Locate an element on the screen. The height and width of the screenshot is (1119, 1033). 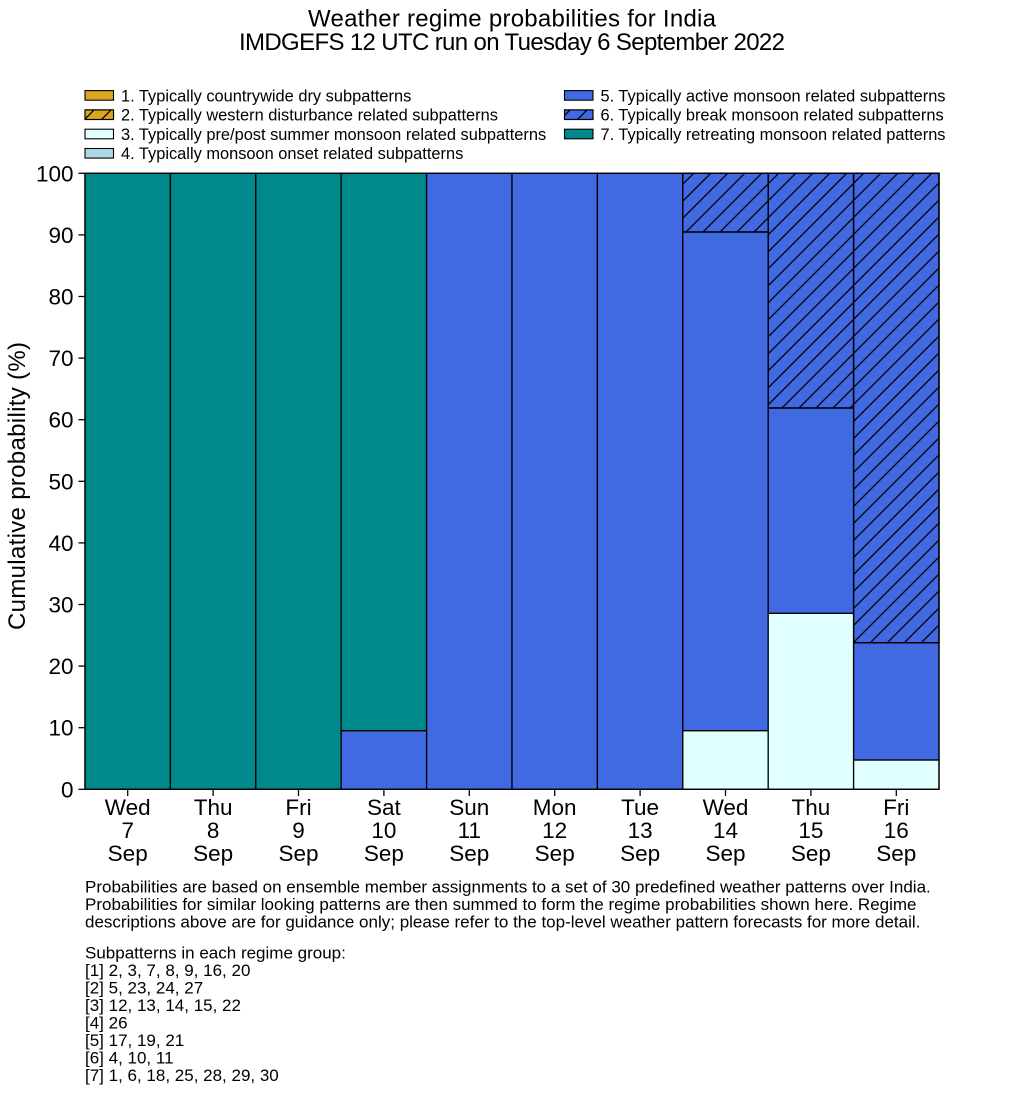
svg-text: 30 is located at coordinates (60, 605).